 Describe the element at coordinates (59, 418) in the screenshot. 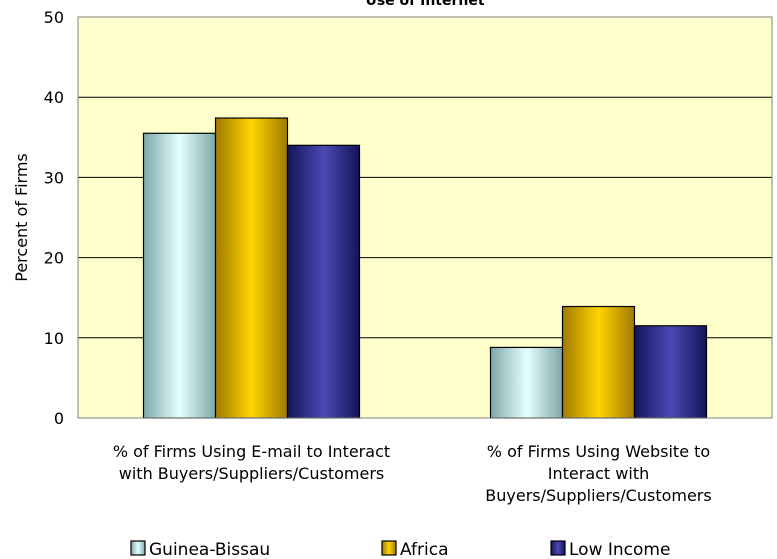

I see `y-tick-label: 0` at that location.